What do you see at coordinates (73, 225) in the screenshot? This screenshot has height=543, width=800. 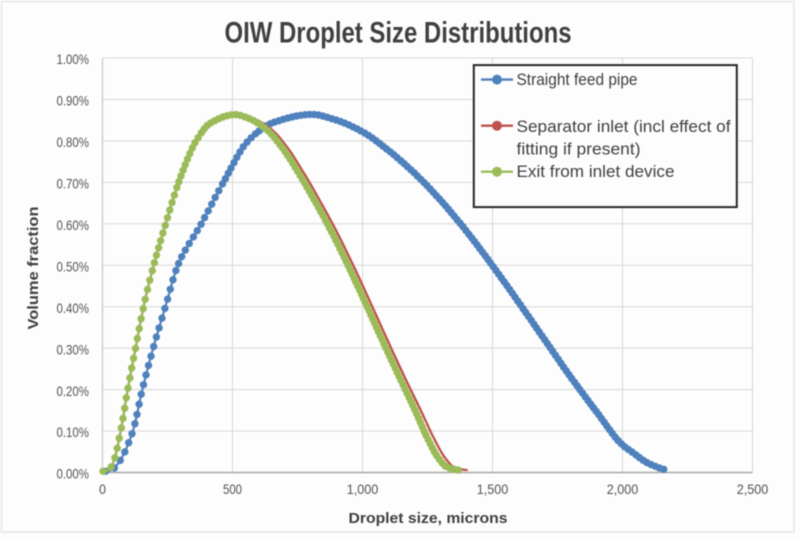 I see `svg-text: 0.60%` at bounding box center [73, 225].